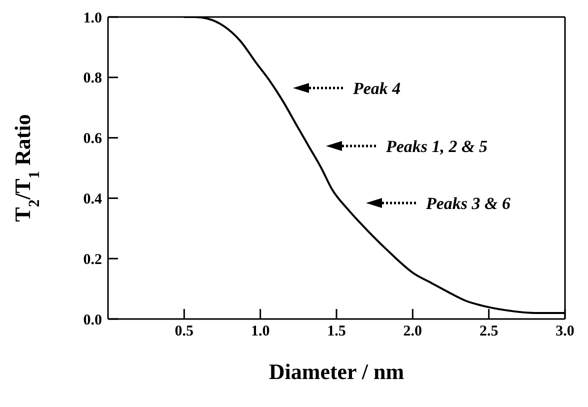 This screenshot has height=407, width=588. Describe the element at coordinates (92, 320) in the screenshot. I see `y-tick-label: 0.0` at that location.